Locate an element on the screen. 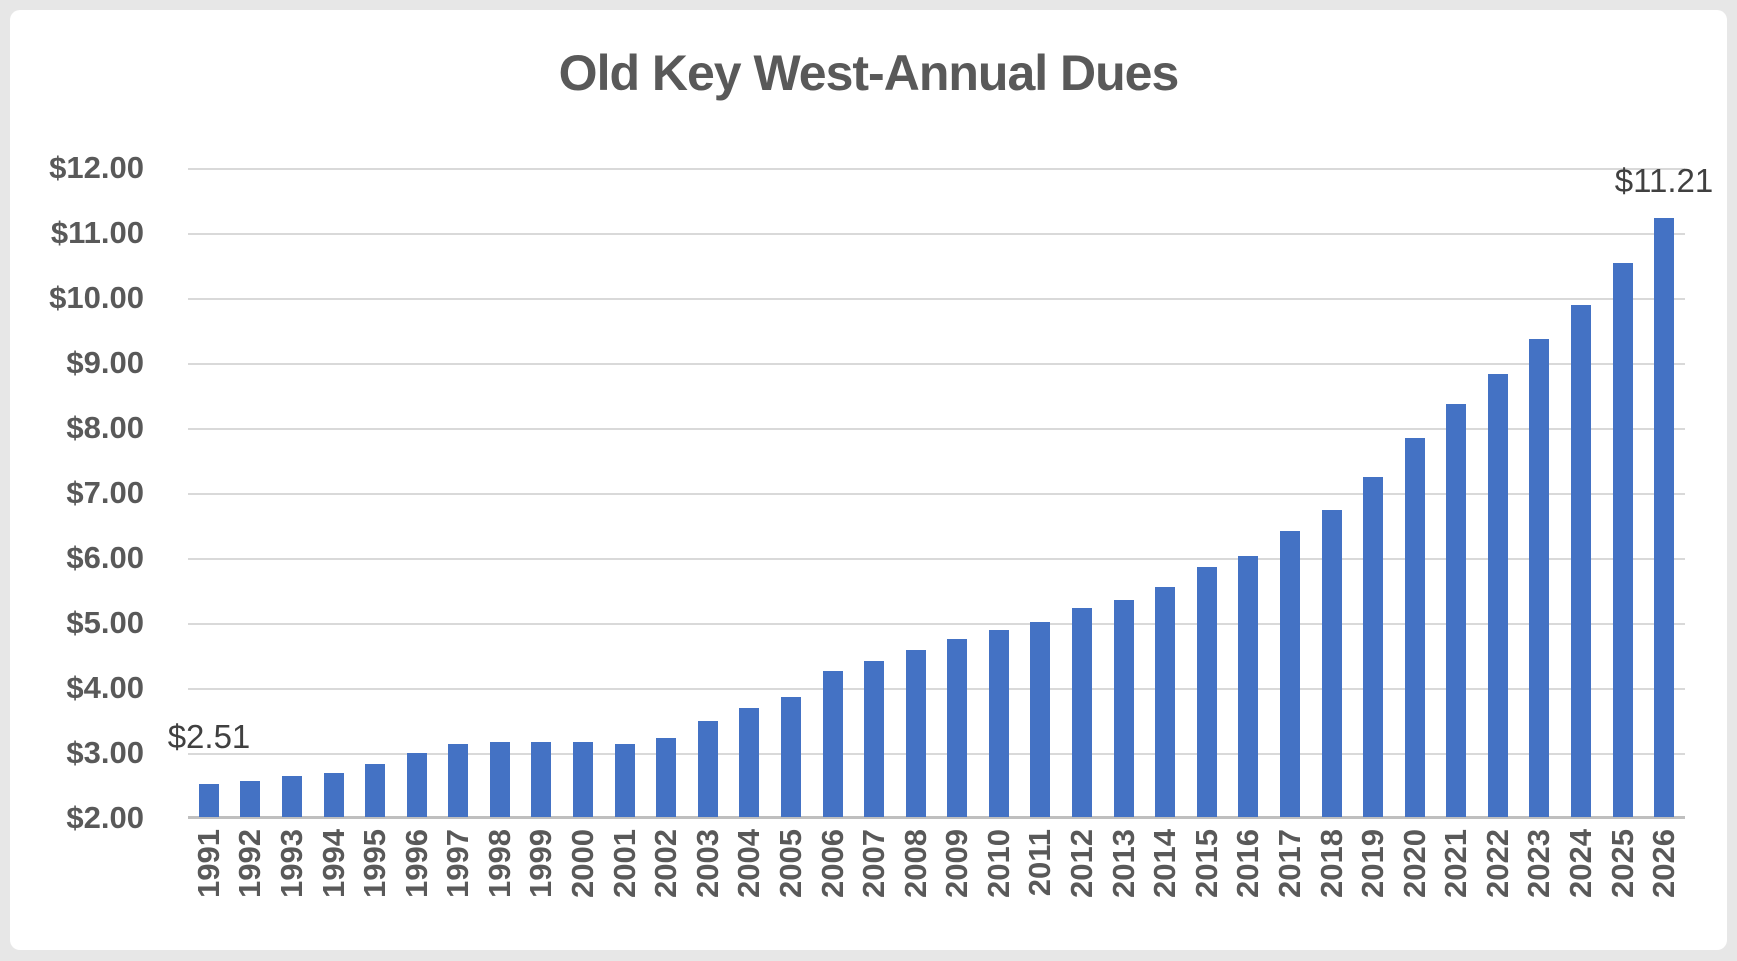  x-axis-tick-label-2022: 2022 is located at coordinates (1497, 863).